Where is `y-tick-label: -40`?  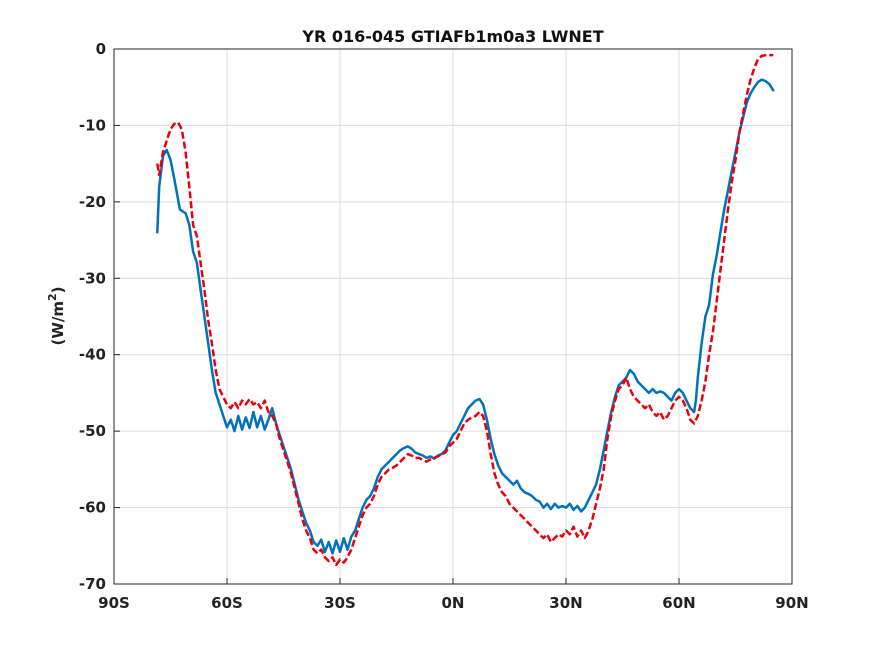
y-tick-label: -40 is located at coordinates (92, 355).